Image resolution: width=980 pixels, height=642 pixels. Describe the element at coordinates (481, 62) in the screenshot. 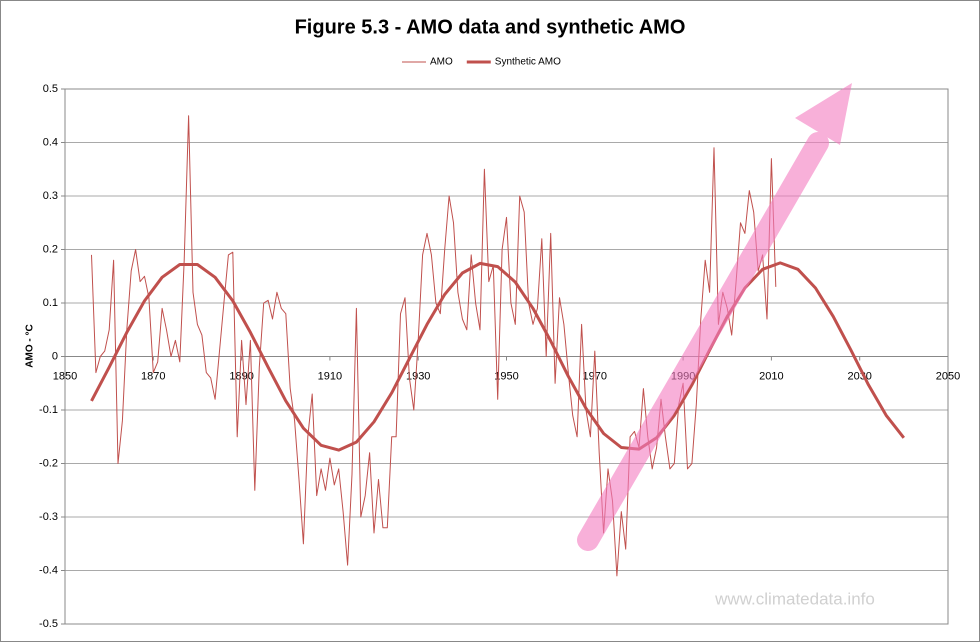

I see `legend: AMO Synthetic AMO` at that location.